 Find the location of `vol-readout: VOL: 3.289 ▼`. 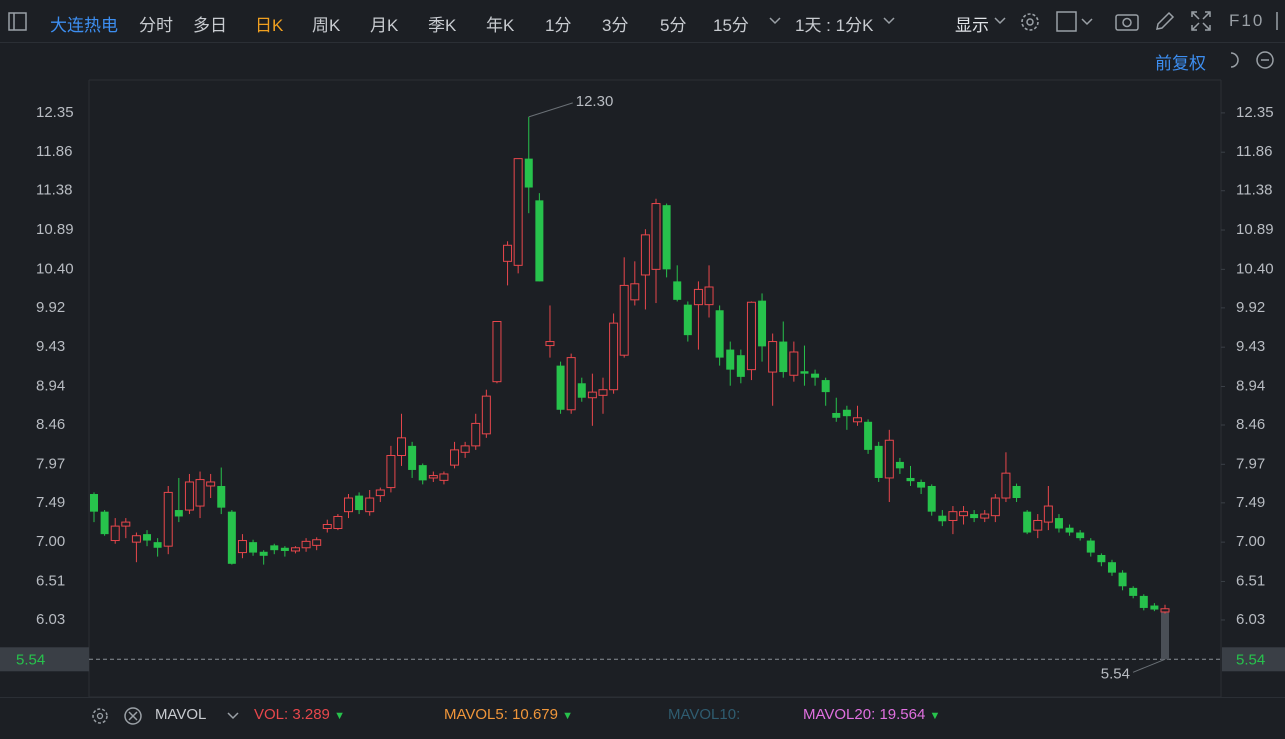

vol-readout: VOL: 3.289 ▼ is located at coordinates (299, 714).